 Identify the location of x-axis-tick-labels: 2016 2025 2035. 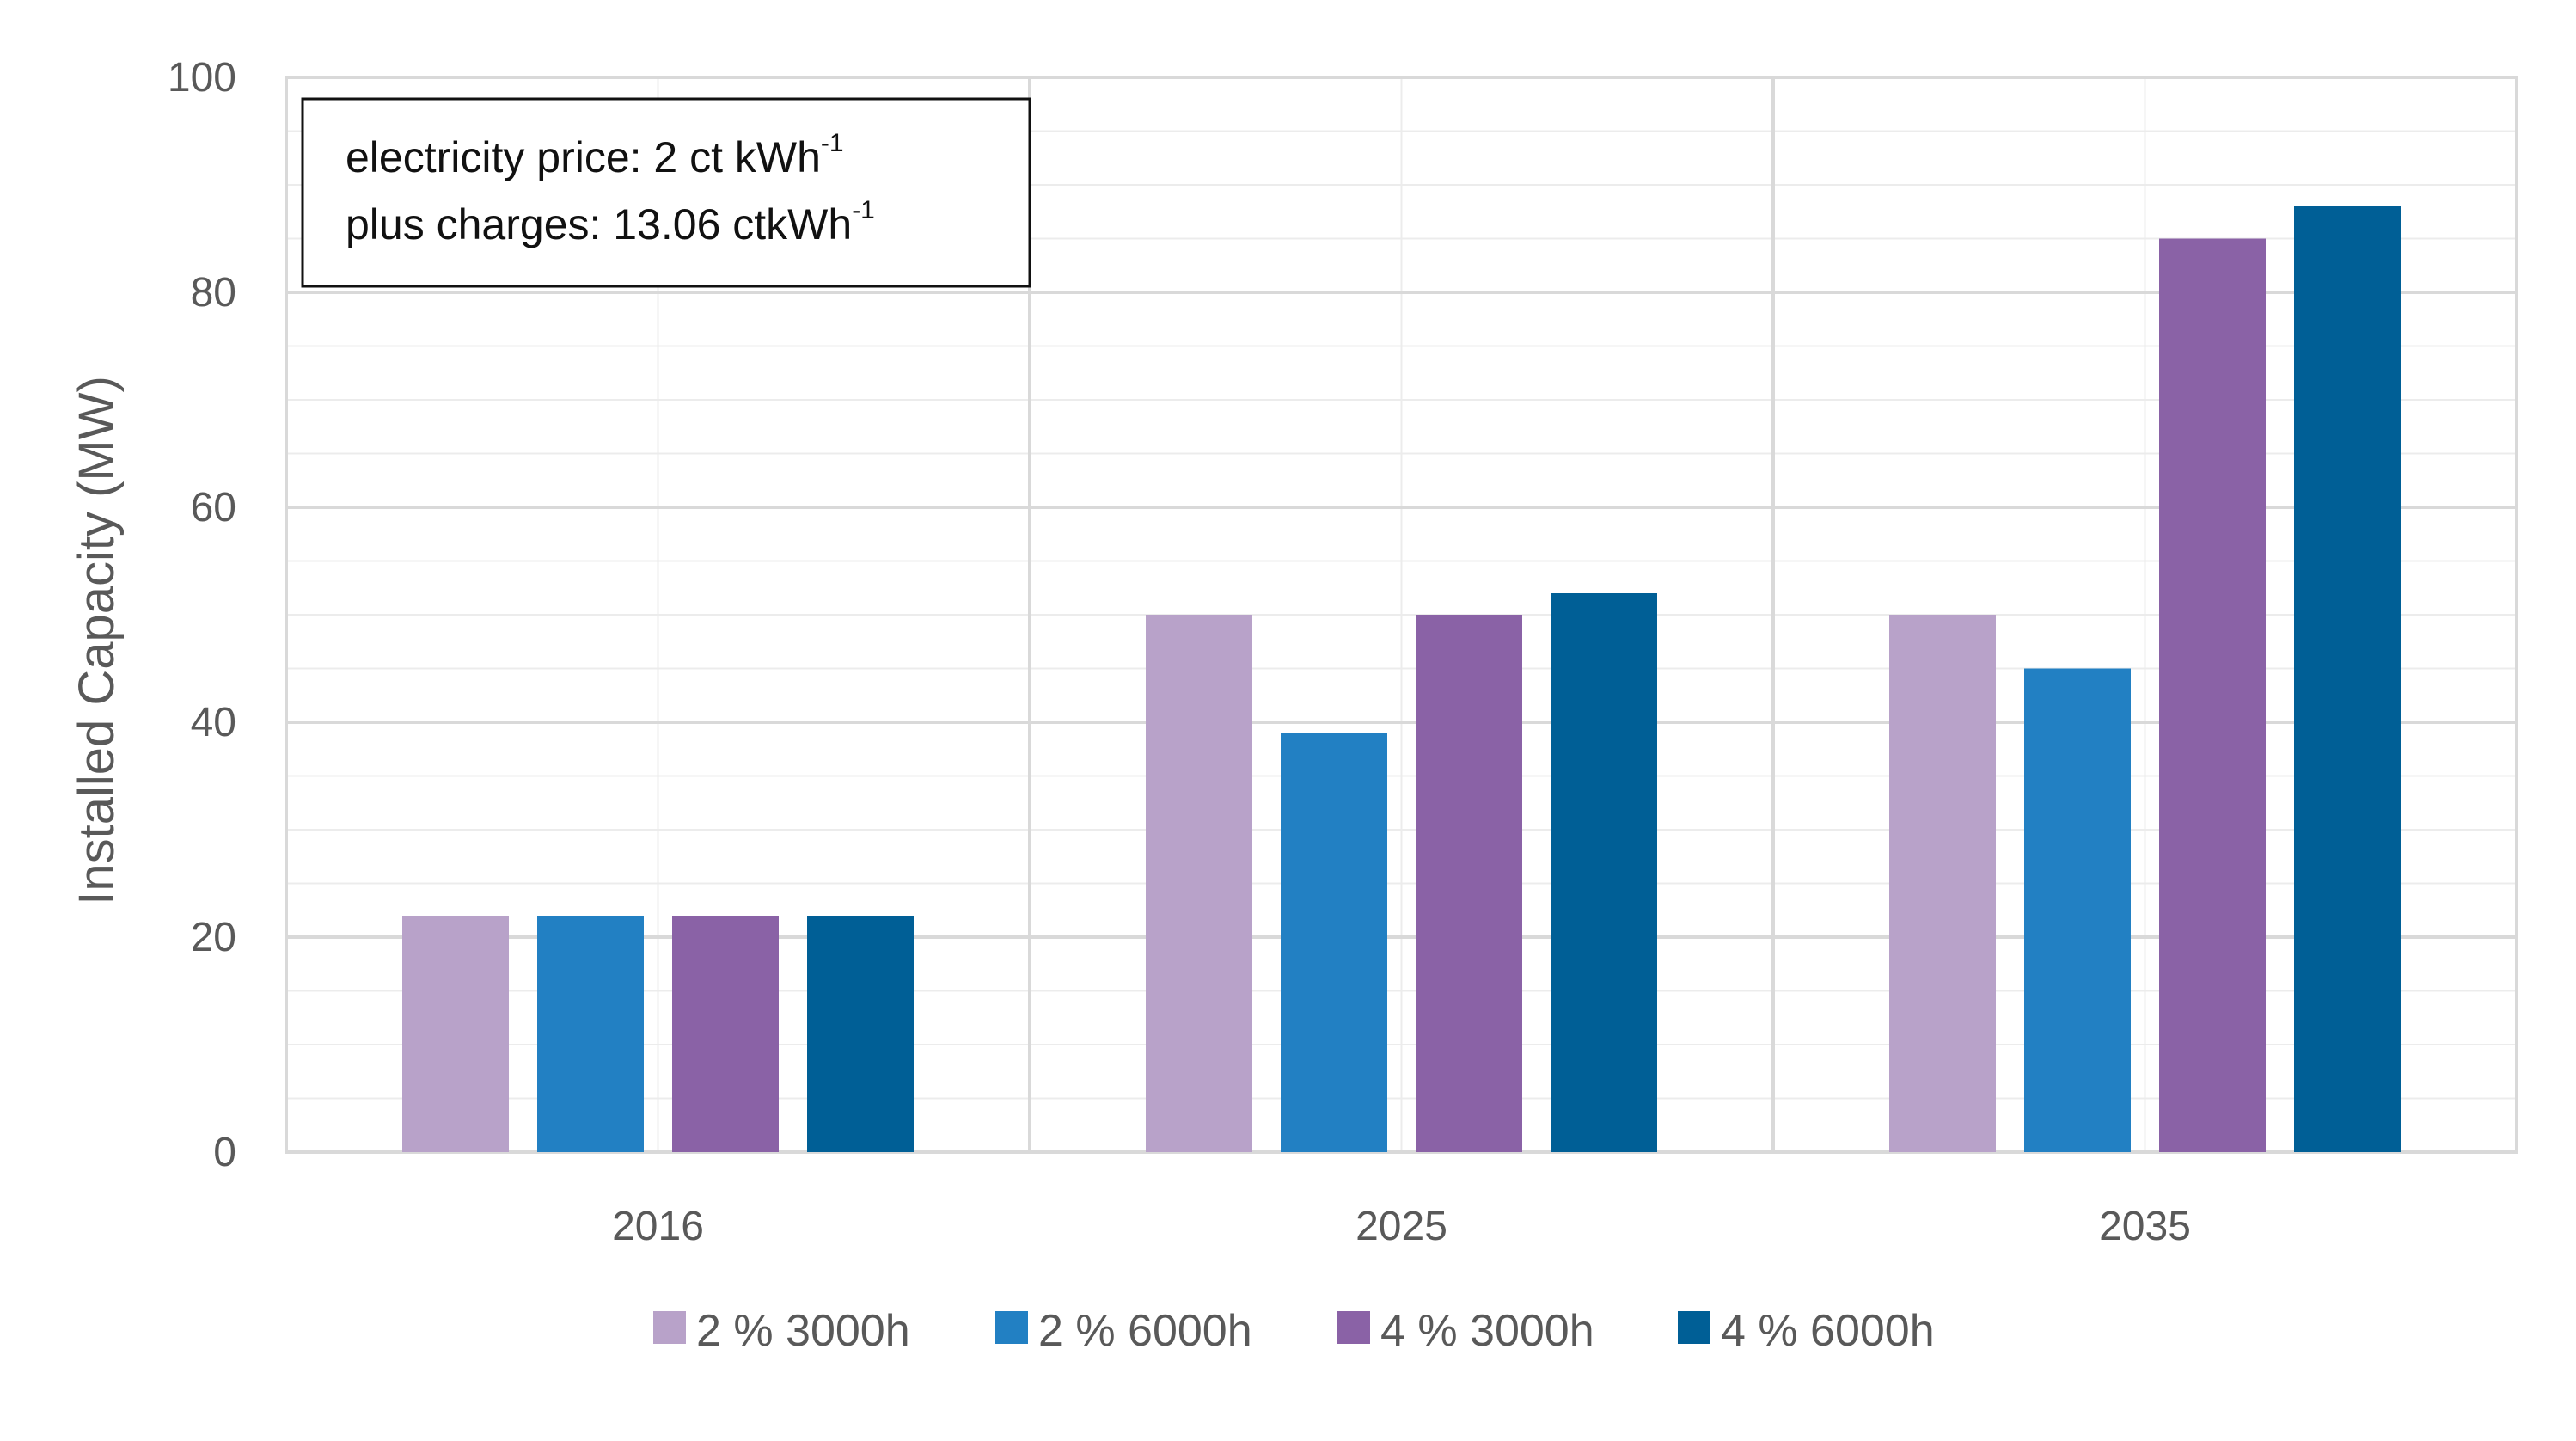
(1401, 1226).